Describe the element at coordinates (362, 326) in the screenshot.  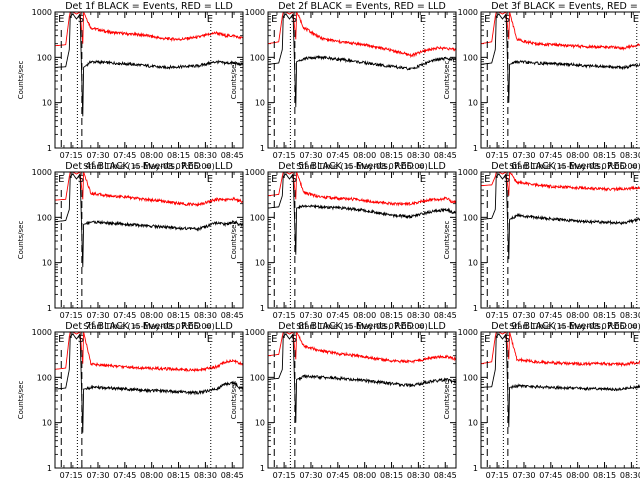
I see `chart-title: Det 8f BLACK = Events, RED = LLD` at that location.